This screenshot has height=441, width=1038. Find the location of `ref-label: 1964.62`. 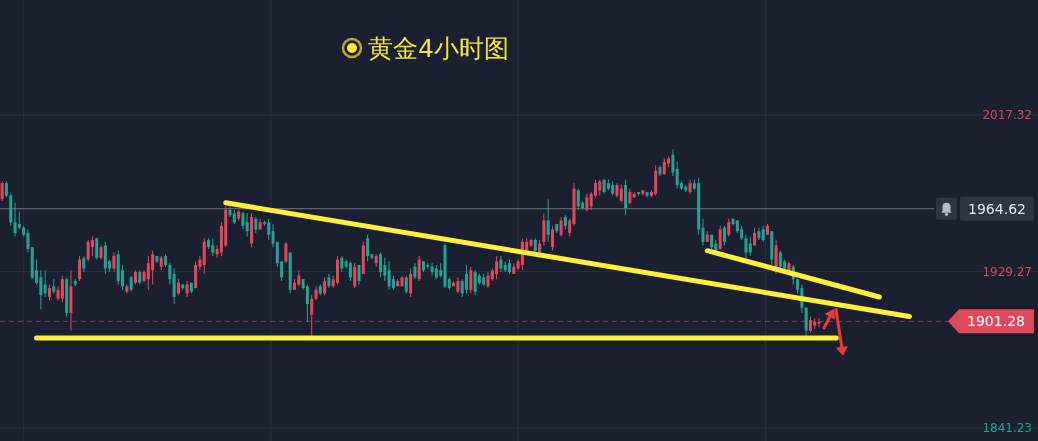

ref-label: 1964.62 is located at coordinates (997, 208).